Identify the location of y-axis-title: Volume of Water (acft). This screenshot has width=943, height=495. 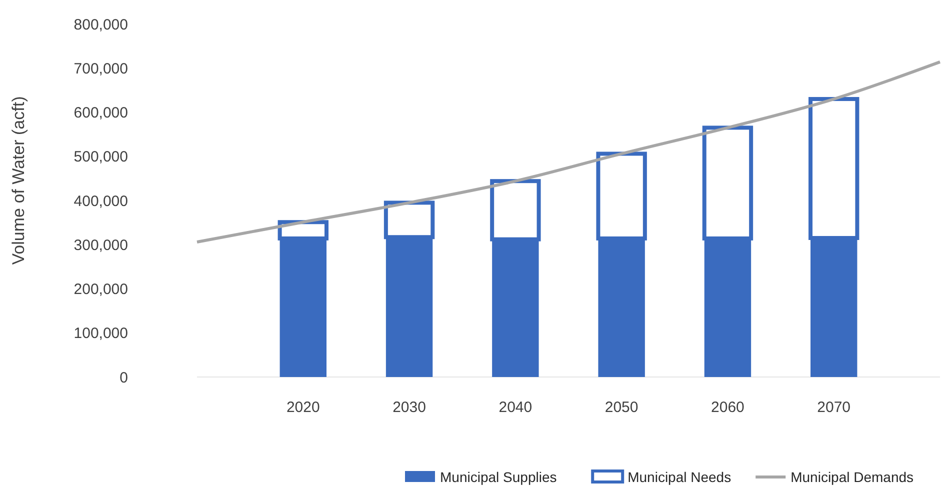
(18, 180).